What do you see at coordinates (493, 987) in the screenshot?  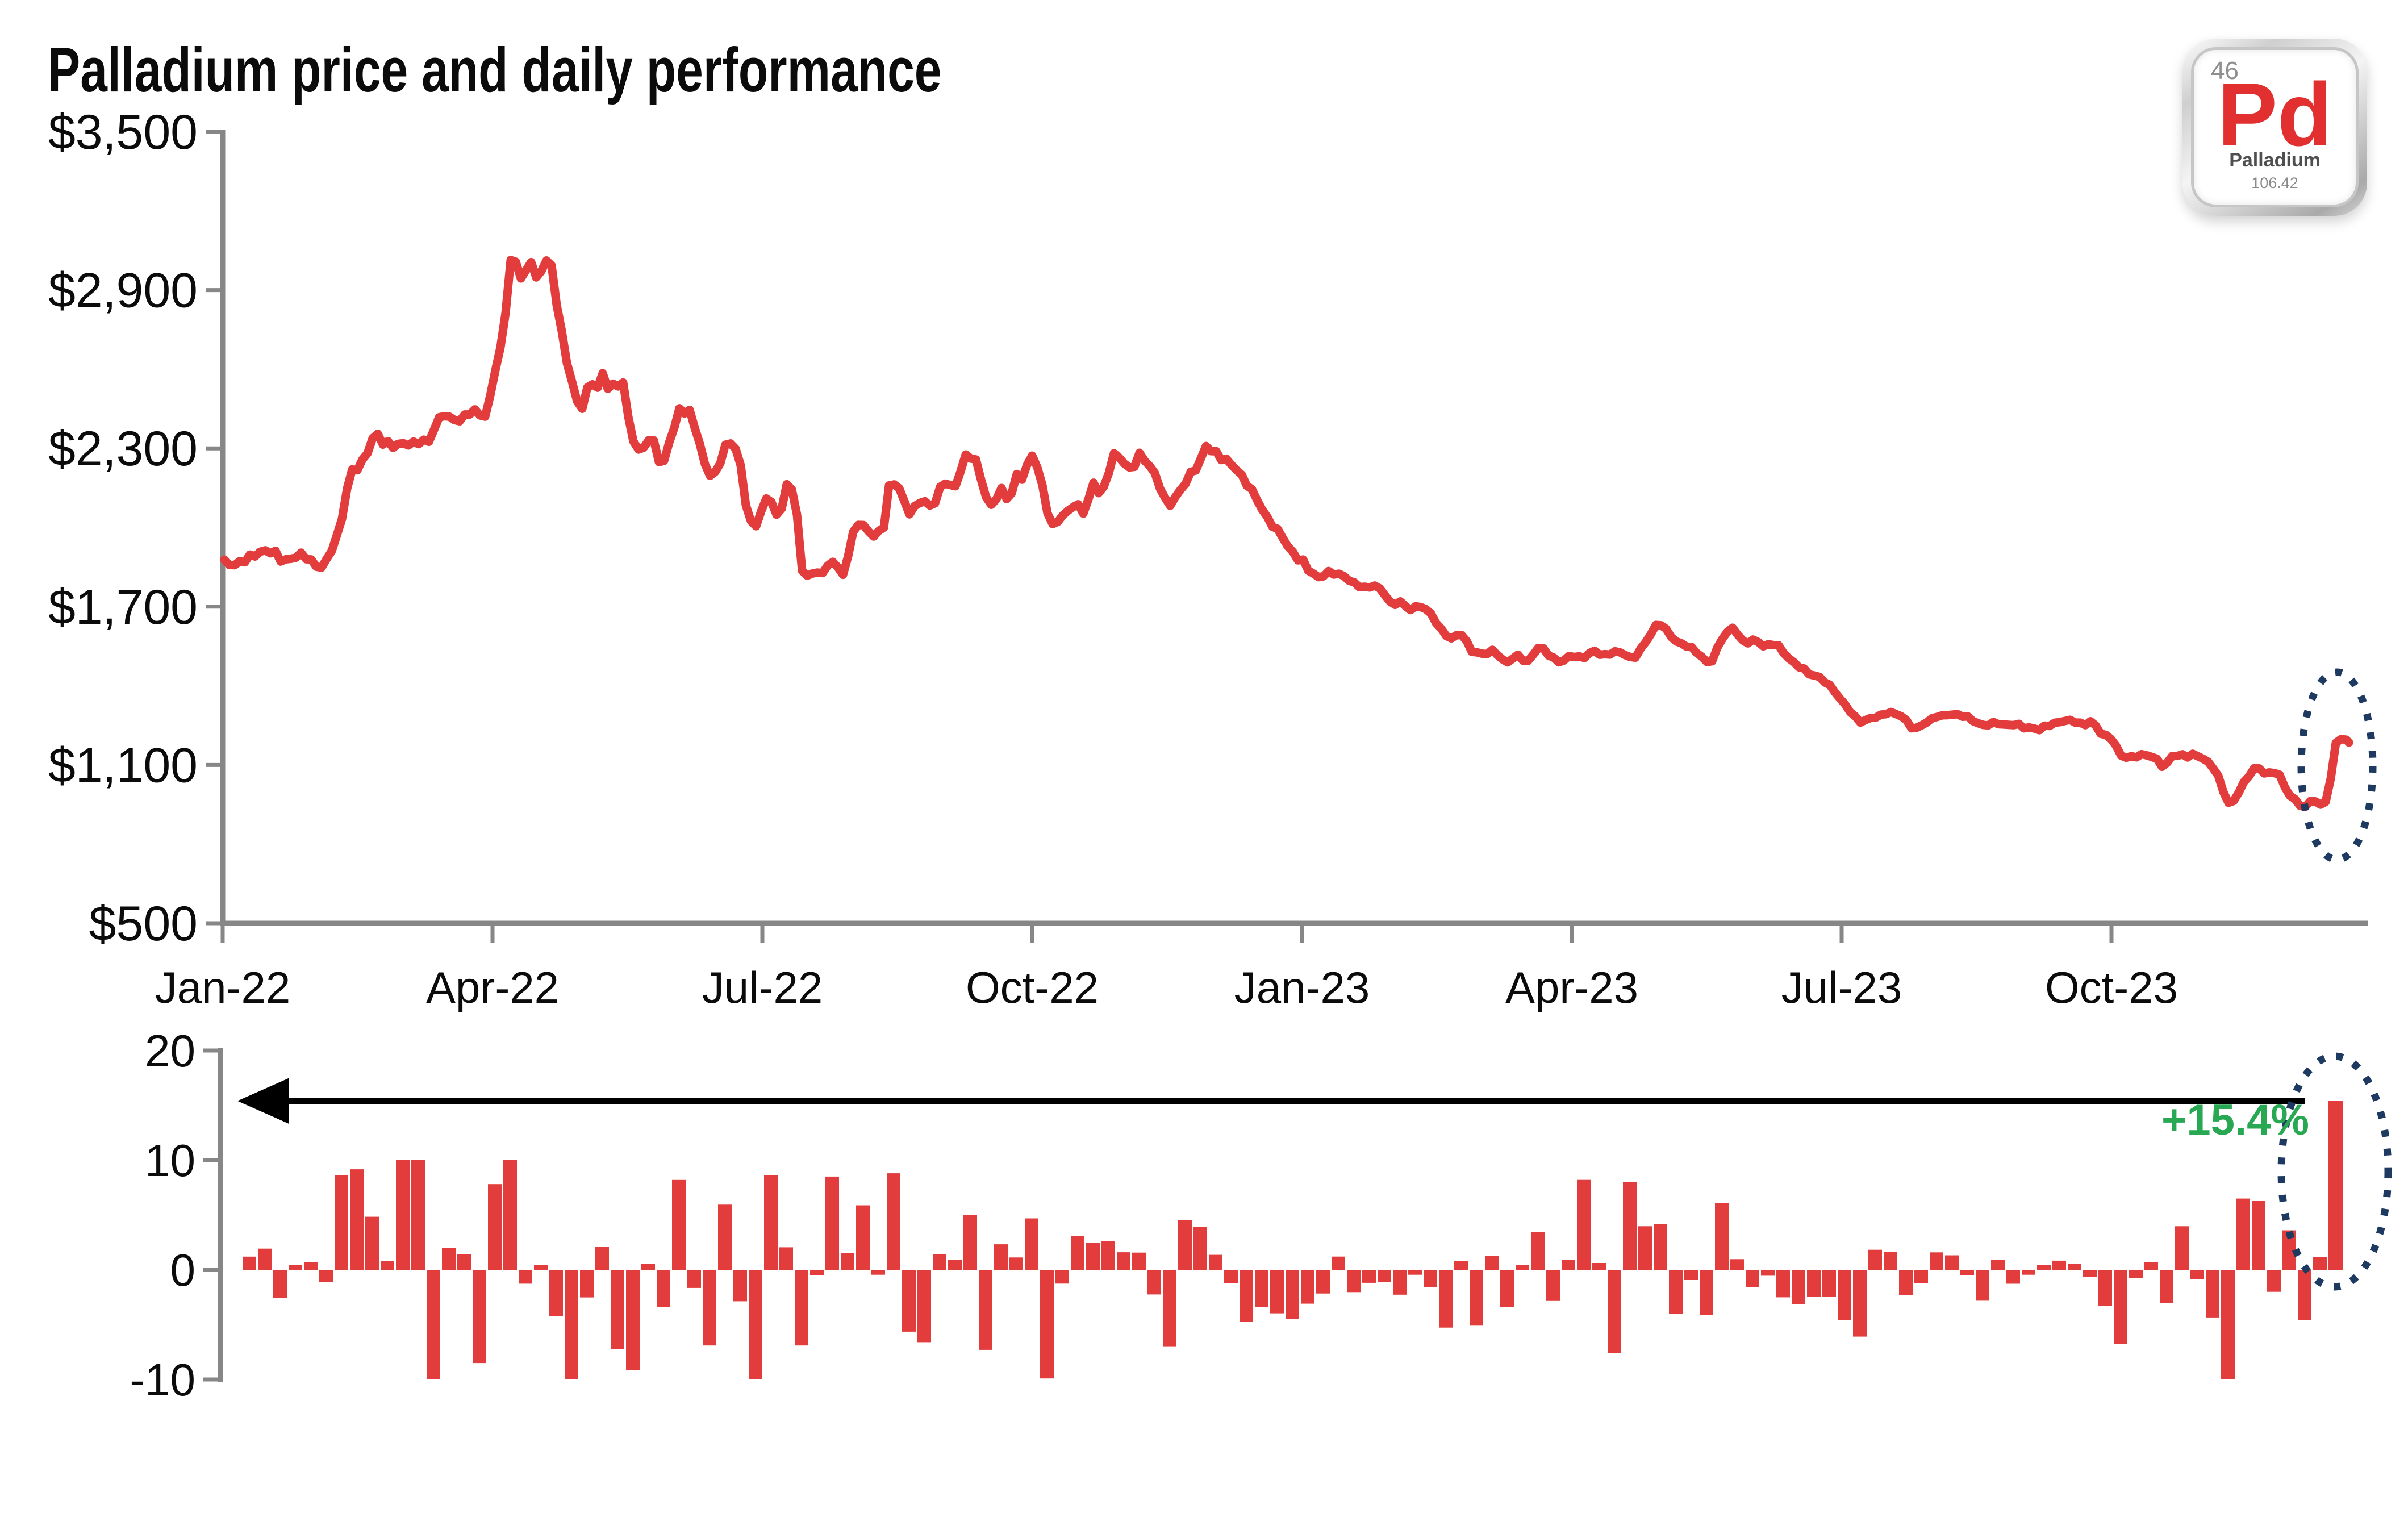 I see `price-x-tick-label: Apr-22` at bounding box center [493, 987].